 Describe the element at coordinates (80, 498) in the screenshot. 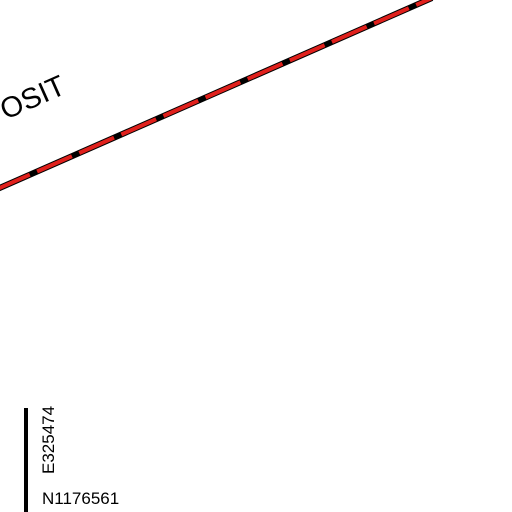

I see `northing-label: N1176561` at that location.